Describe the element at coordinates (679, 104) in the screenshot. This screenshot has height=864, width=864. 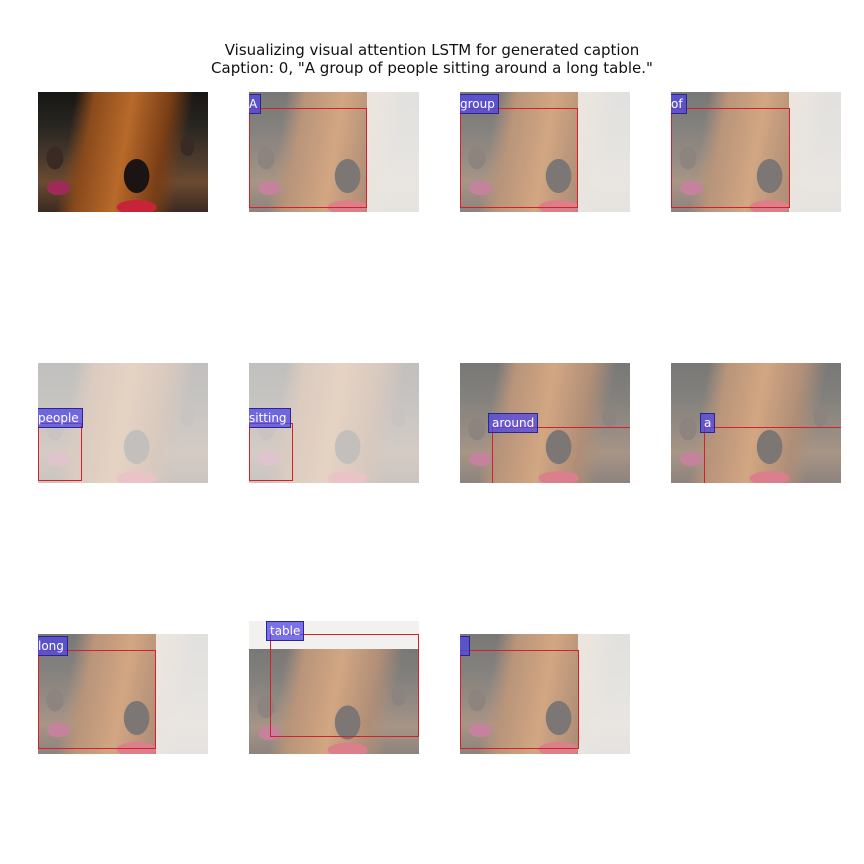
I see `word-label: of` at that location.